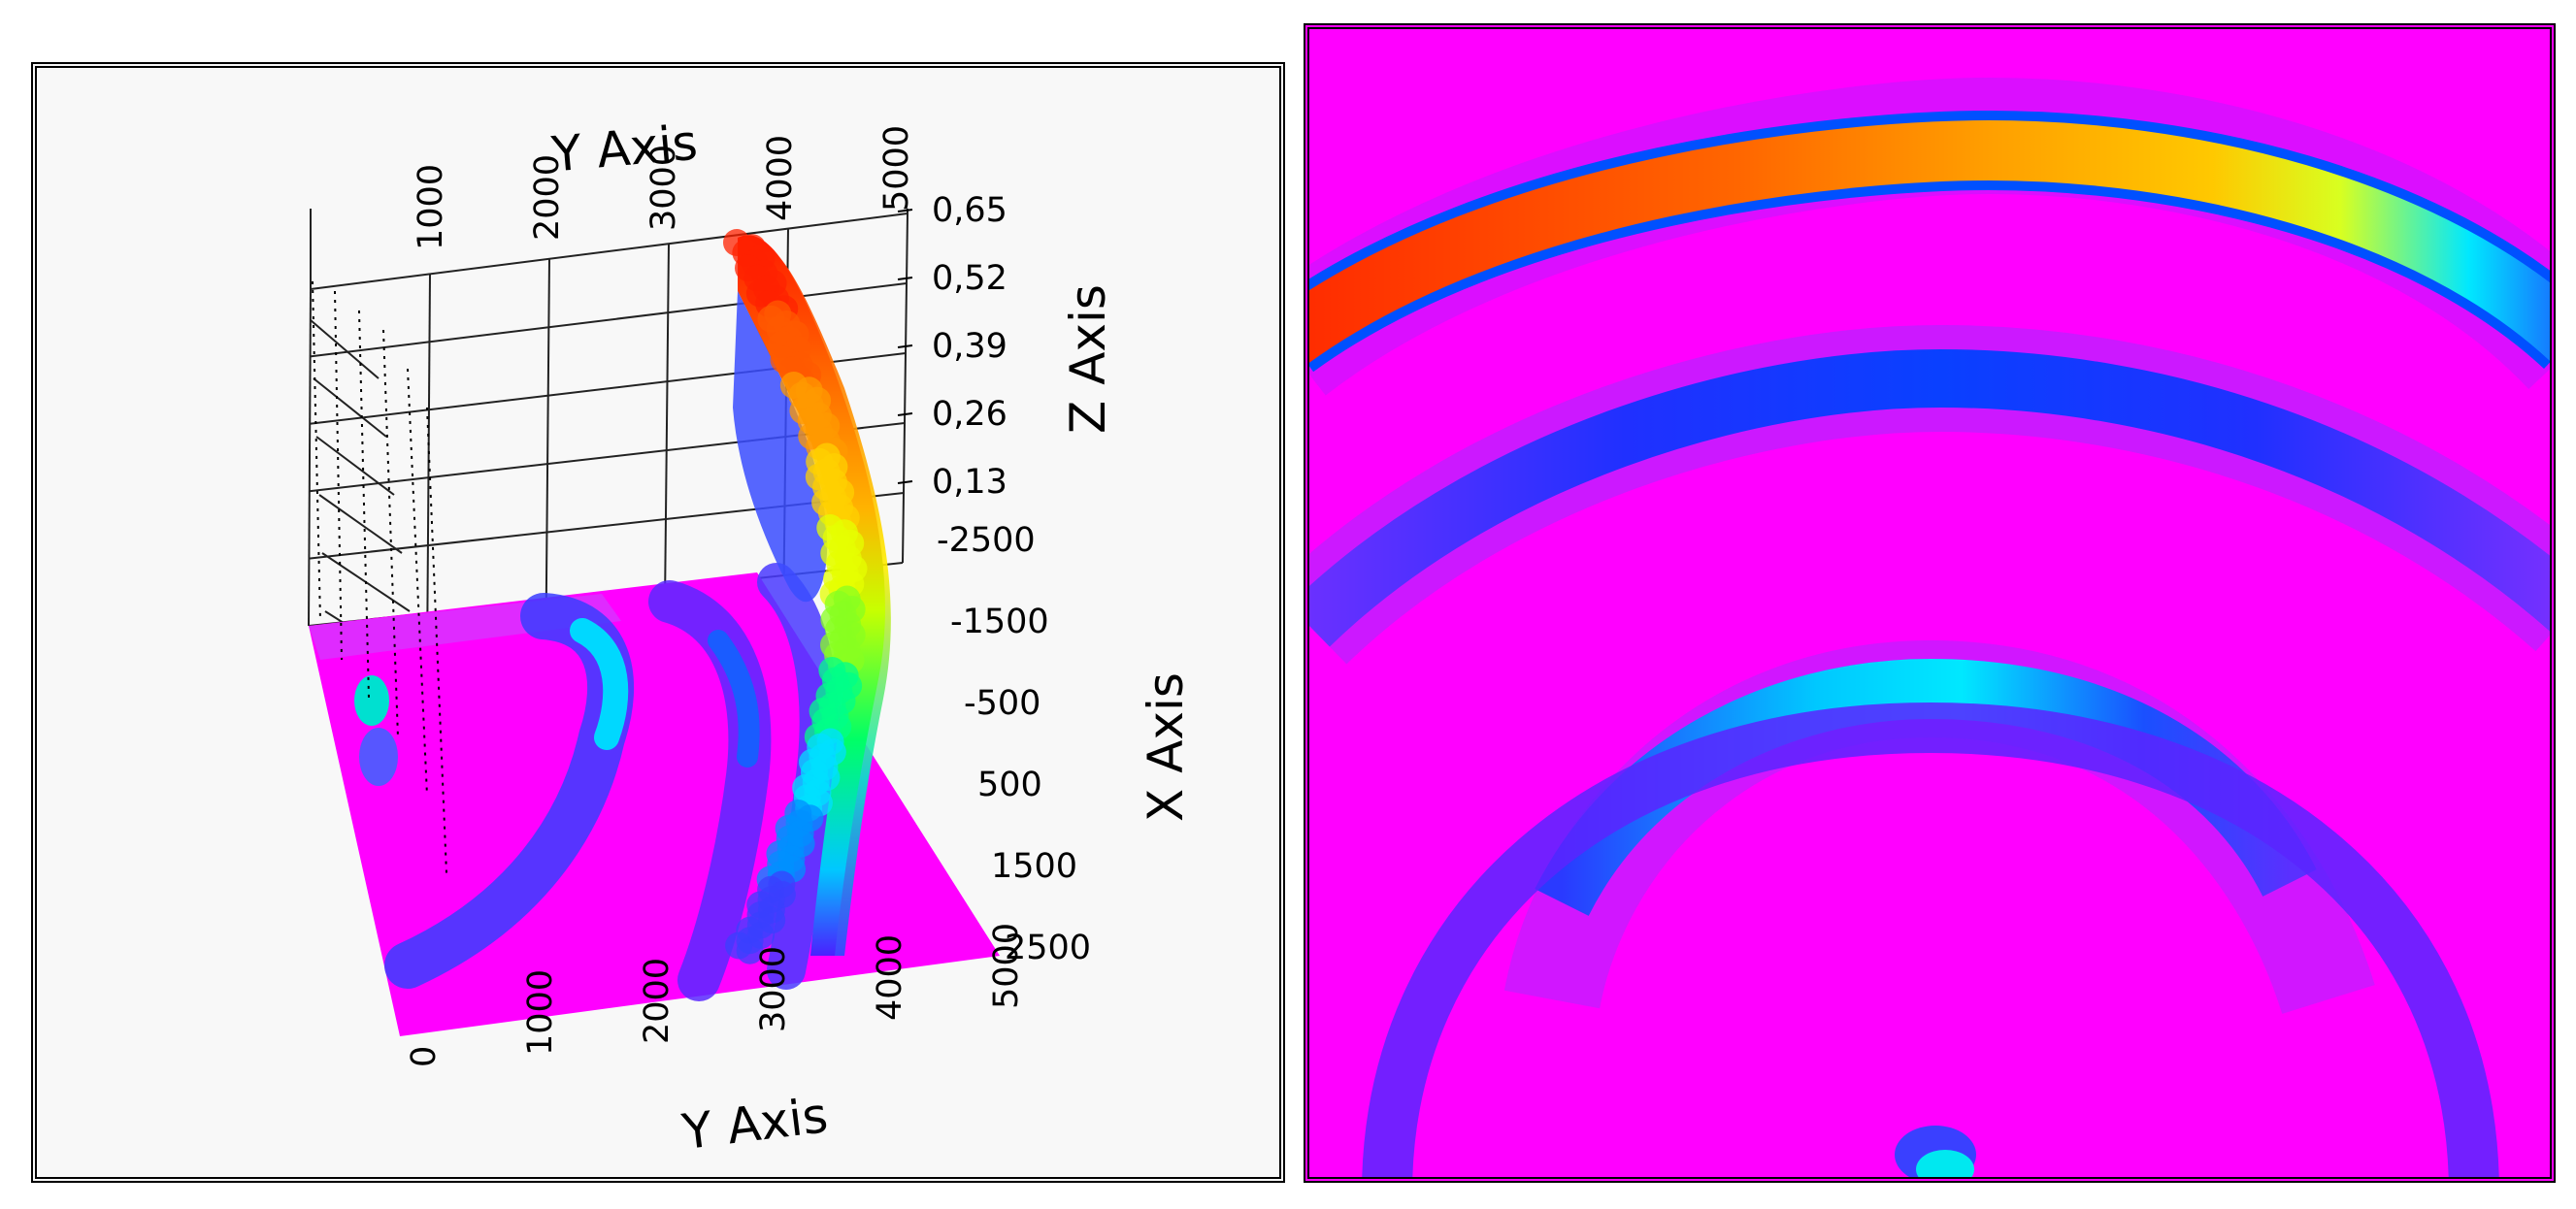 The width and height of the screenshot is (2576, 1209). I want to click on z-tick-label: 0,52, so click(969, 278).